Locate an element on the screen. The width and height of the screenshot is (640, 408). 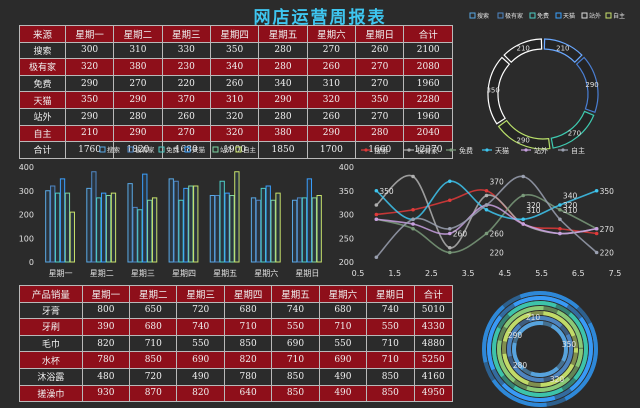
donut-value-label: 350 is located at coordinates (492, 91).